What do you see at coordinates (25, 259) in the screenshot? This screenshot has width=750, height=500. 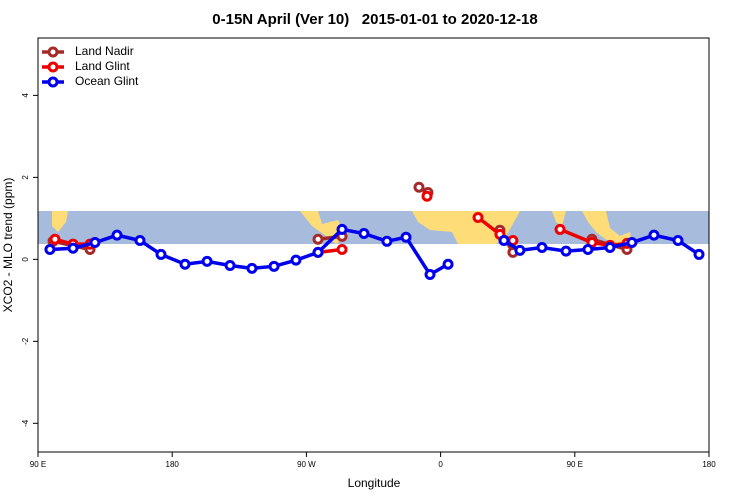 I see `y-tick-label: 0` at bounding box center [25, 259].